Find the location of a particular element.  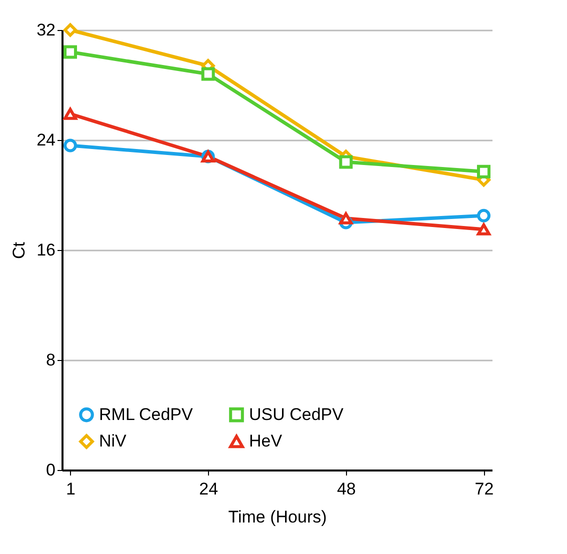

legend-label: HeV is located at coordinates (266, 441).